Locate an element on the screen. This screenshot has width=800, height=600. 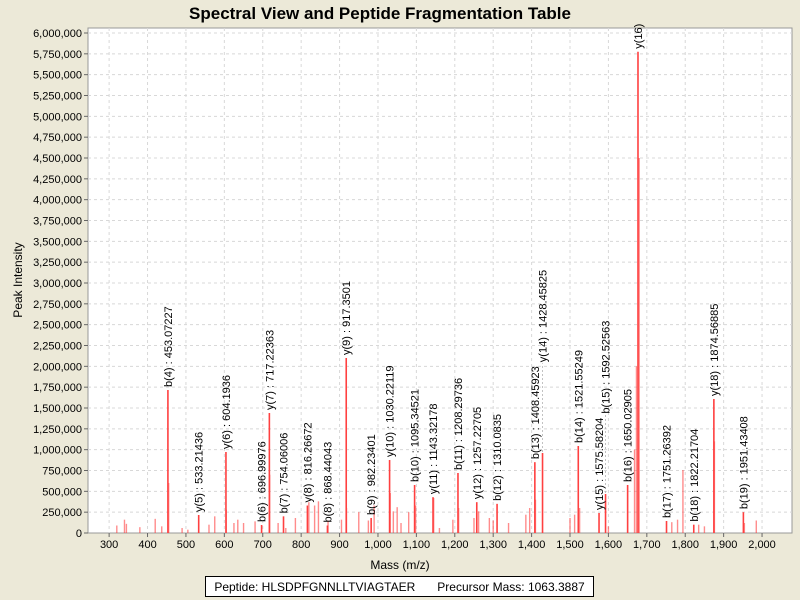
y-tick-label: 5,750,000 is located at coordinates (57, 55).